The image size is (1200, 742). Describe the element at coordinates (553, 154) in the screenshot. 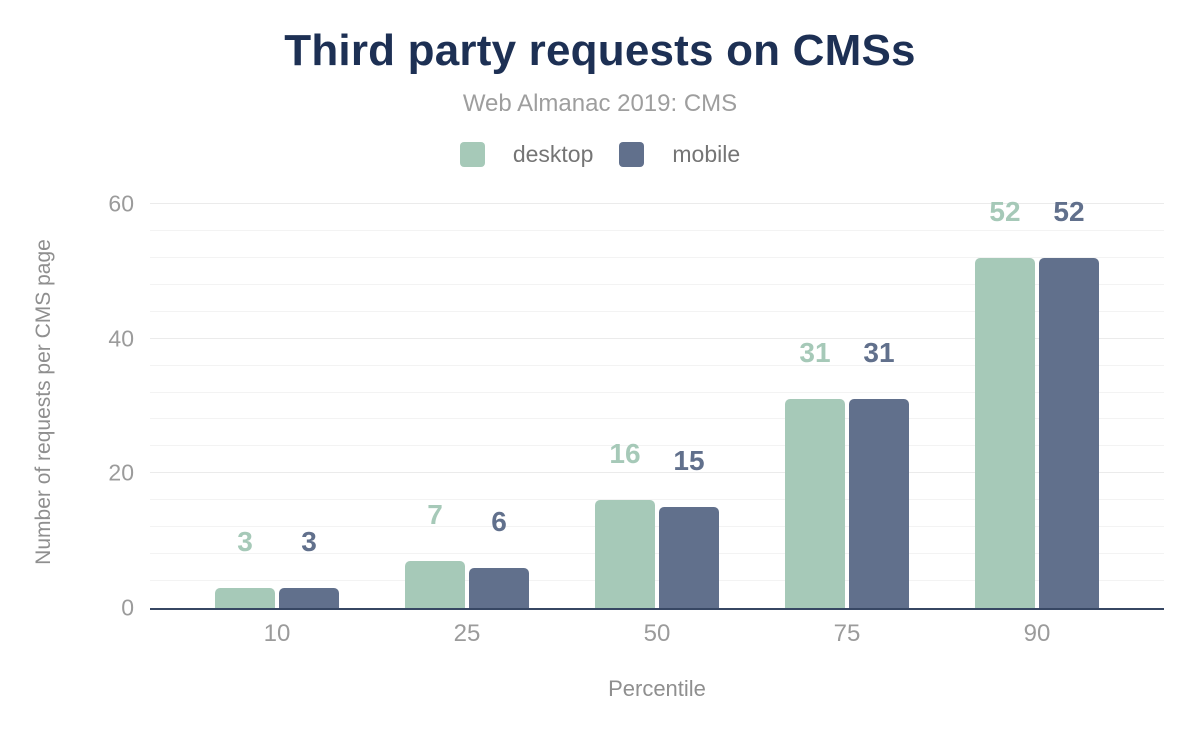

I see `legend-label-desktop: desktop` at that location.